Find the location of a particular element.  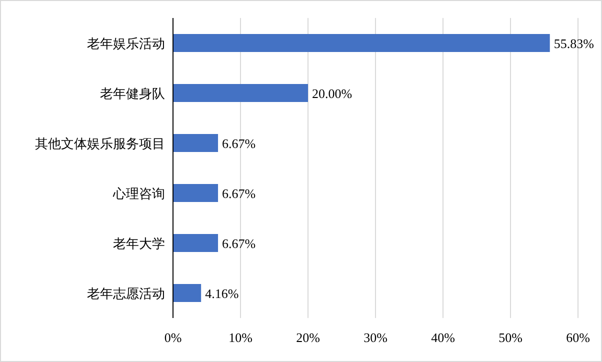

x-tick-label: 30% is located at coordinates (376, 337).